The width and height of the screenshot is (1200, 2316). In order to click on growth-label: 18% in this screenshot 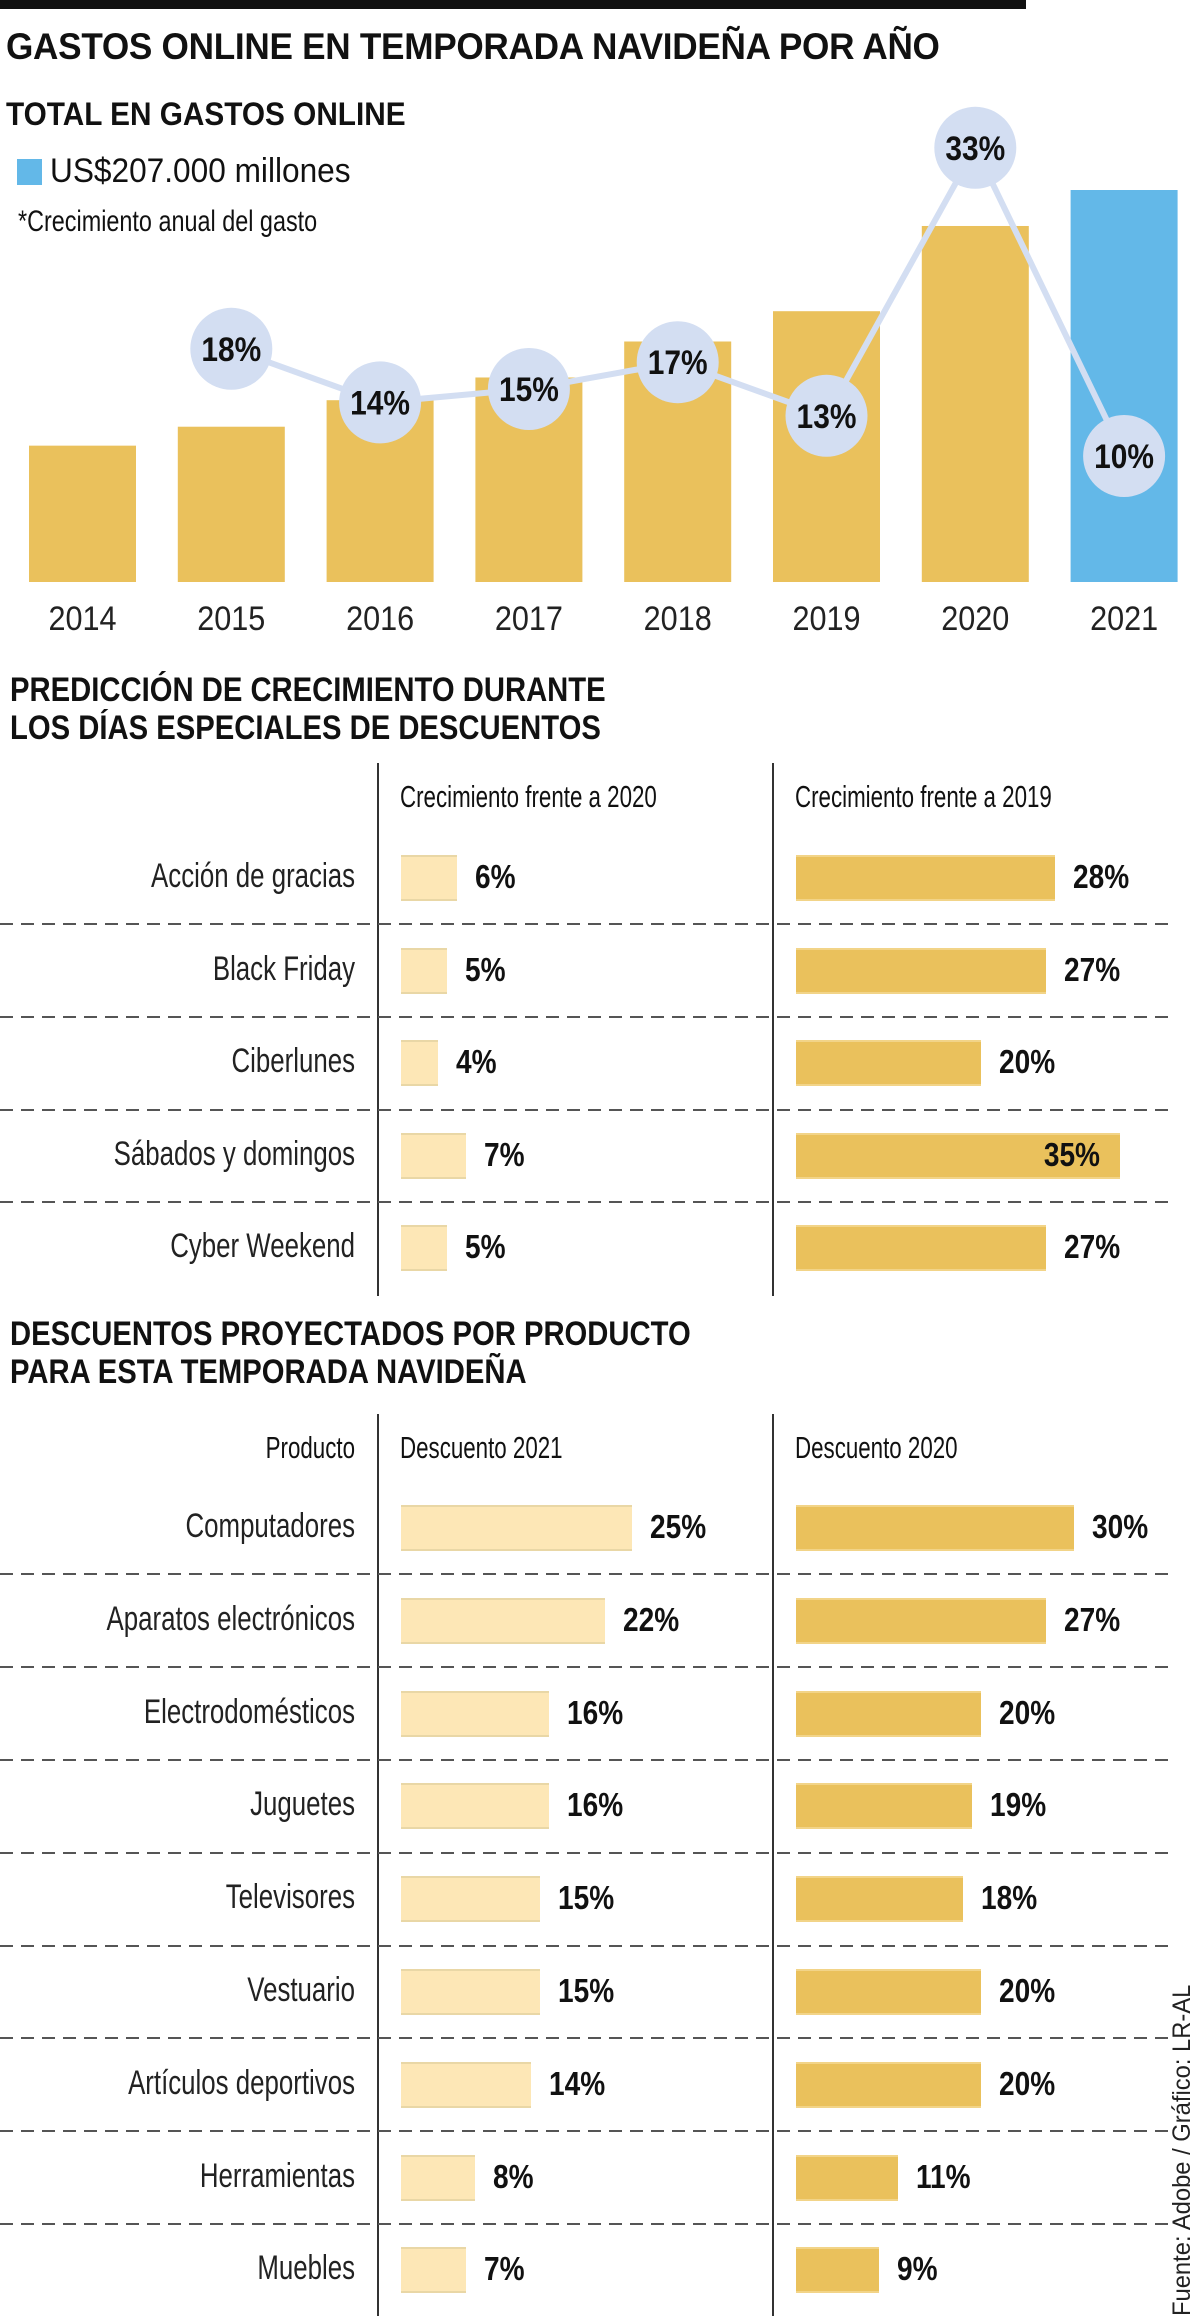, I will do `click(231, 349)`.